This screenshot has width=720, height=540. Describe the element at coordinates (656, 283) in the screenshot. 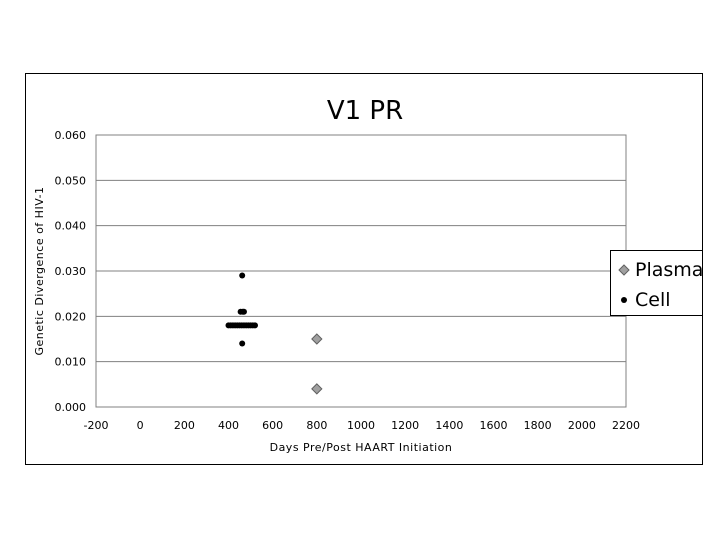

I see `legend: Plasma Cell` at that location.